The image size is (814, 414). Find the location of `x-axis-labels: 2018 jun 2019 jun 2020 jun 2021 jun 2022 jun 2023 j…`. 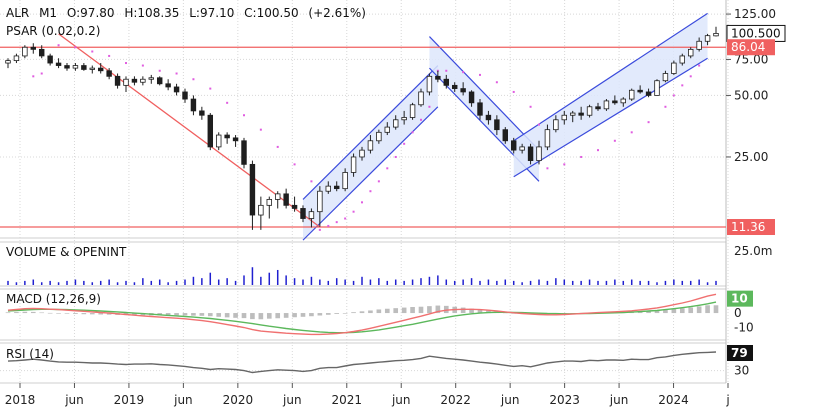

x-axis-labels: 2018 jun 2019 jun 2020 jun 2021 jun 2022 jun 2023 j… is located at coordinates (367, 395).